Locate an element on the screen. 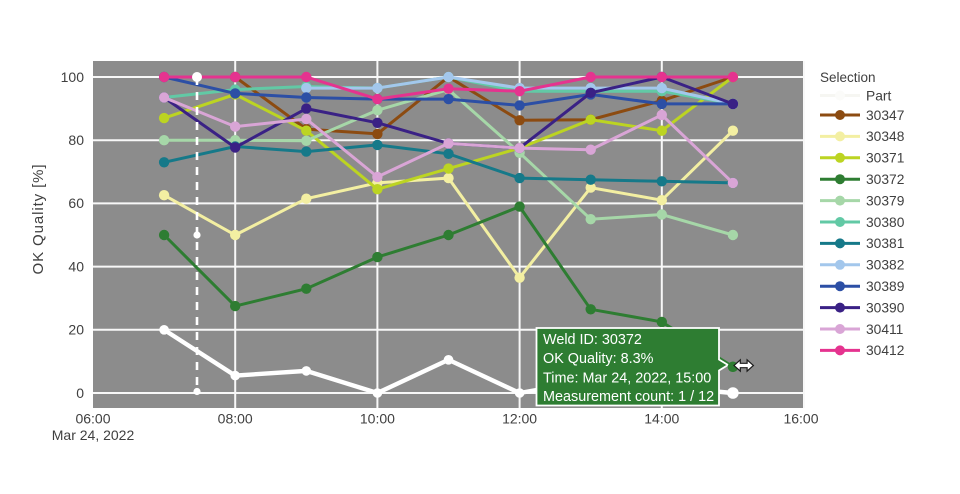 This screenshot has height=494, width=960. svg-text: 20 is located at coordinates (76, 330).